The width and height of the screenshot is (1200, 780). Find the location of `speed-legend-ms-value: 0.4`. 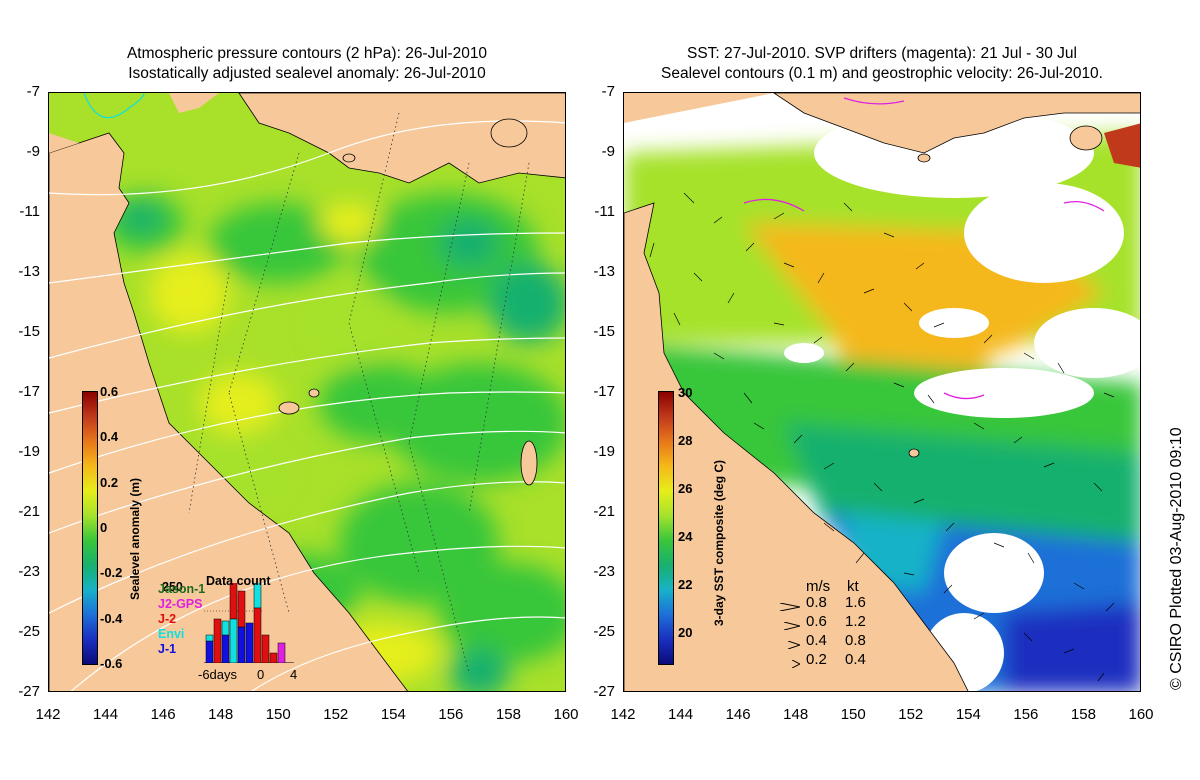

speed-legend-ms-value: 0.4 is located at coordinates (816, 640).